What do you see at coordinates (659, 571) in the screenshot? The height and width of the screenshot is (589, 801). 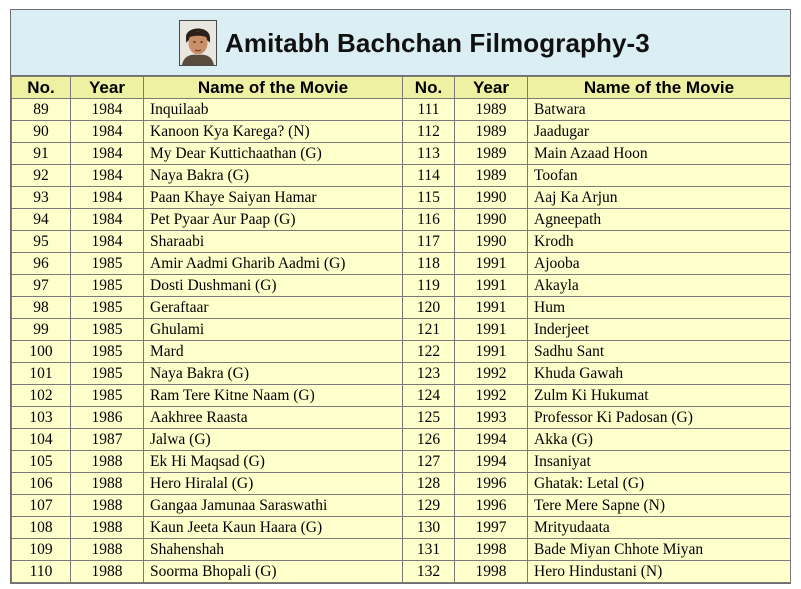 I see `right-movie-name: Hero Hindustani (N)` at bounding box center [659, 571].